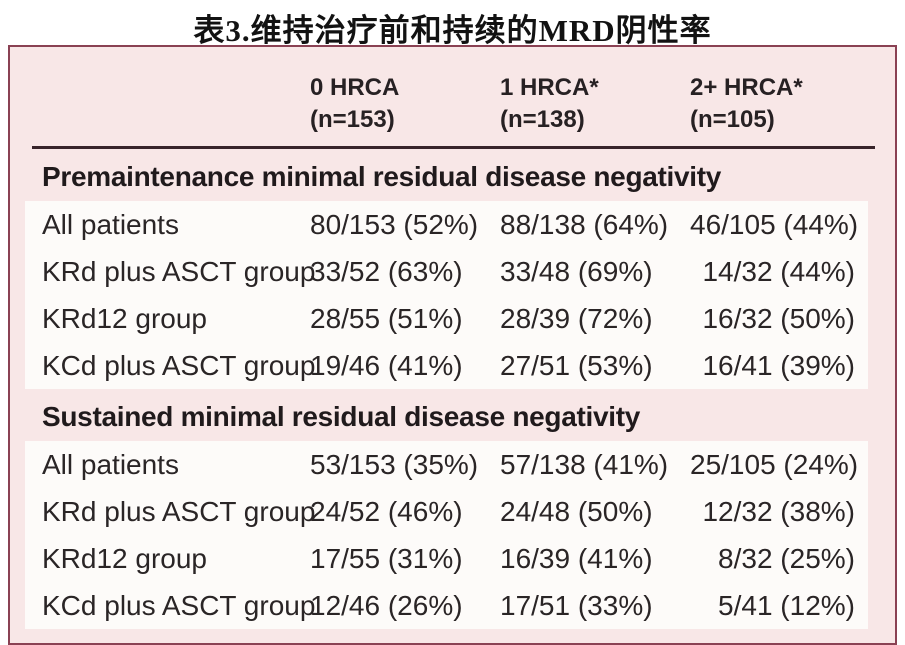 The image size is (905, 645). Describe the element at coordinates (386, 558) in the screenshot. I see `cell-0hrca: 17/55 (31%)` at that location.